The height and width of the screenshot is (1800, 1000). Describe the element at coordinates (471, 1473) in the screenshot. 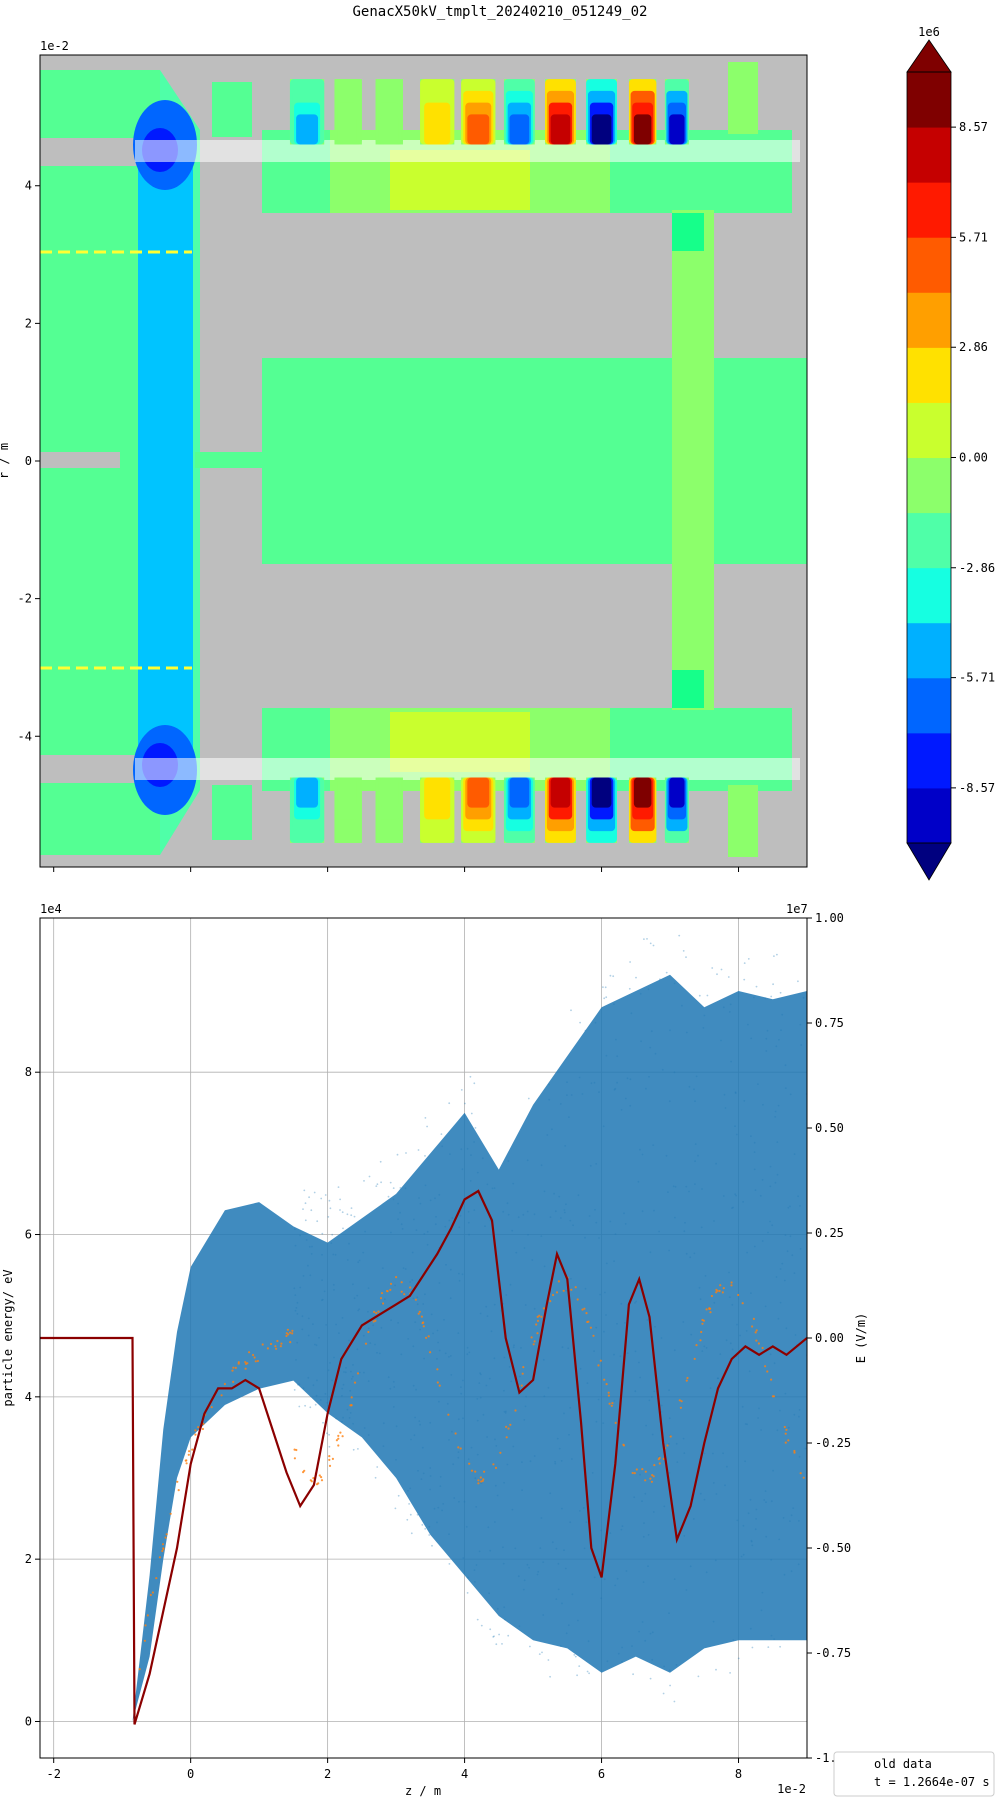

I see `reference-particle-points` at that location.